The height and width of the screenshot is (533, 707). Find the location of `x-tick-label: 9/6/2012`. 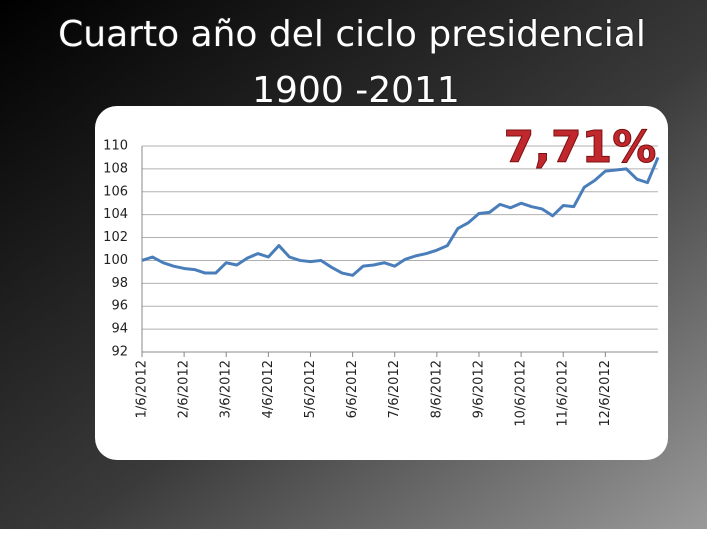

x-tick-label: 9/6/2012 is located at coordinates (478, 389).